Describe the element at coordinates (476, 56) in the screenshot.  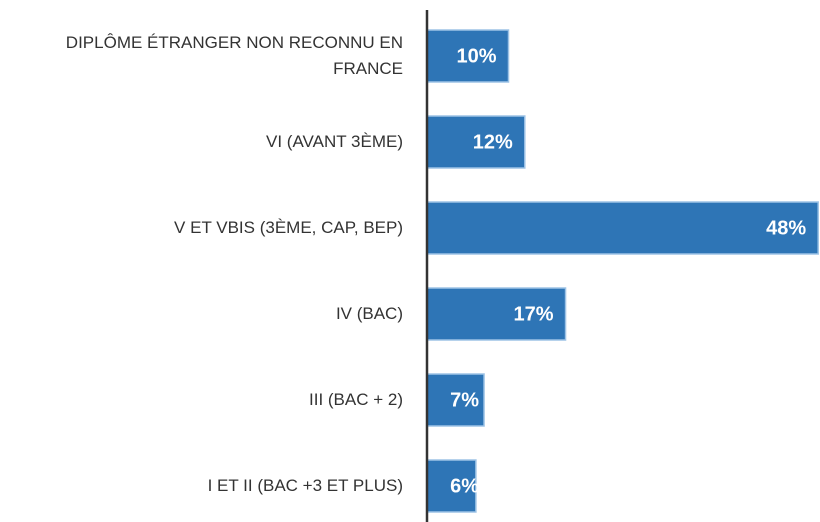
I see `value-label: 10%` at that location.